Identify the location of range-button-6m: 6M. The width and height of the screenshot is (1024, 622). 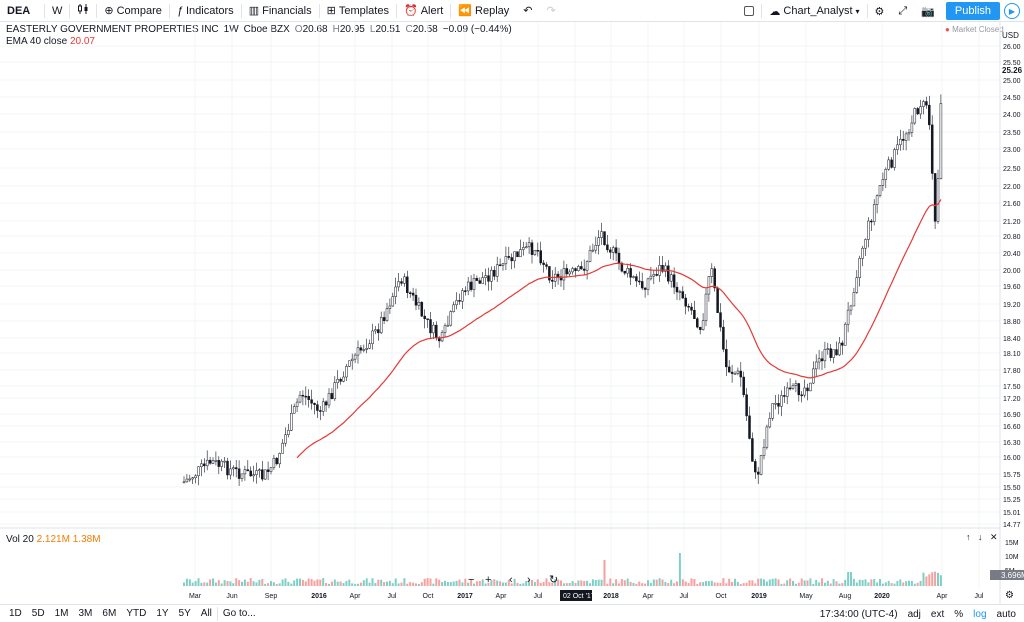
(109, 613).